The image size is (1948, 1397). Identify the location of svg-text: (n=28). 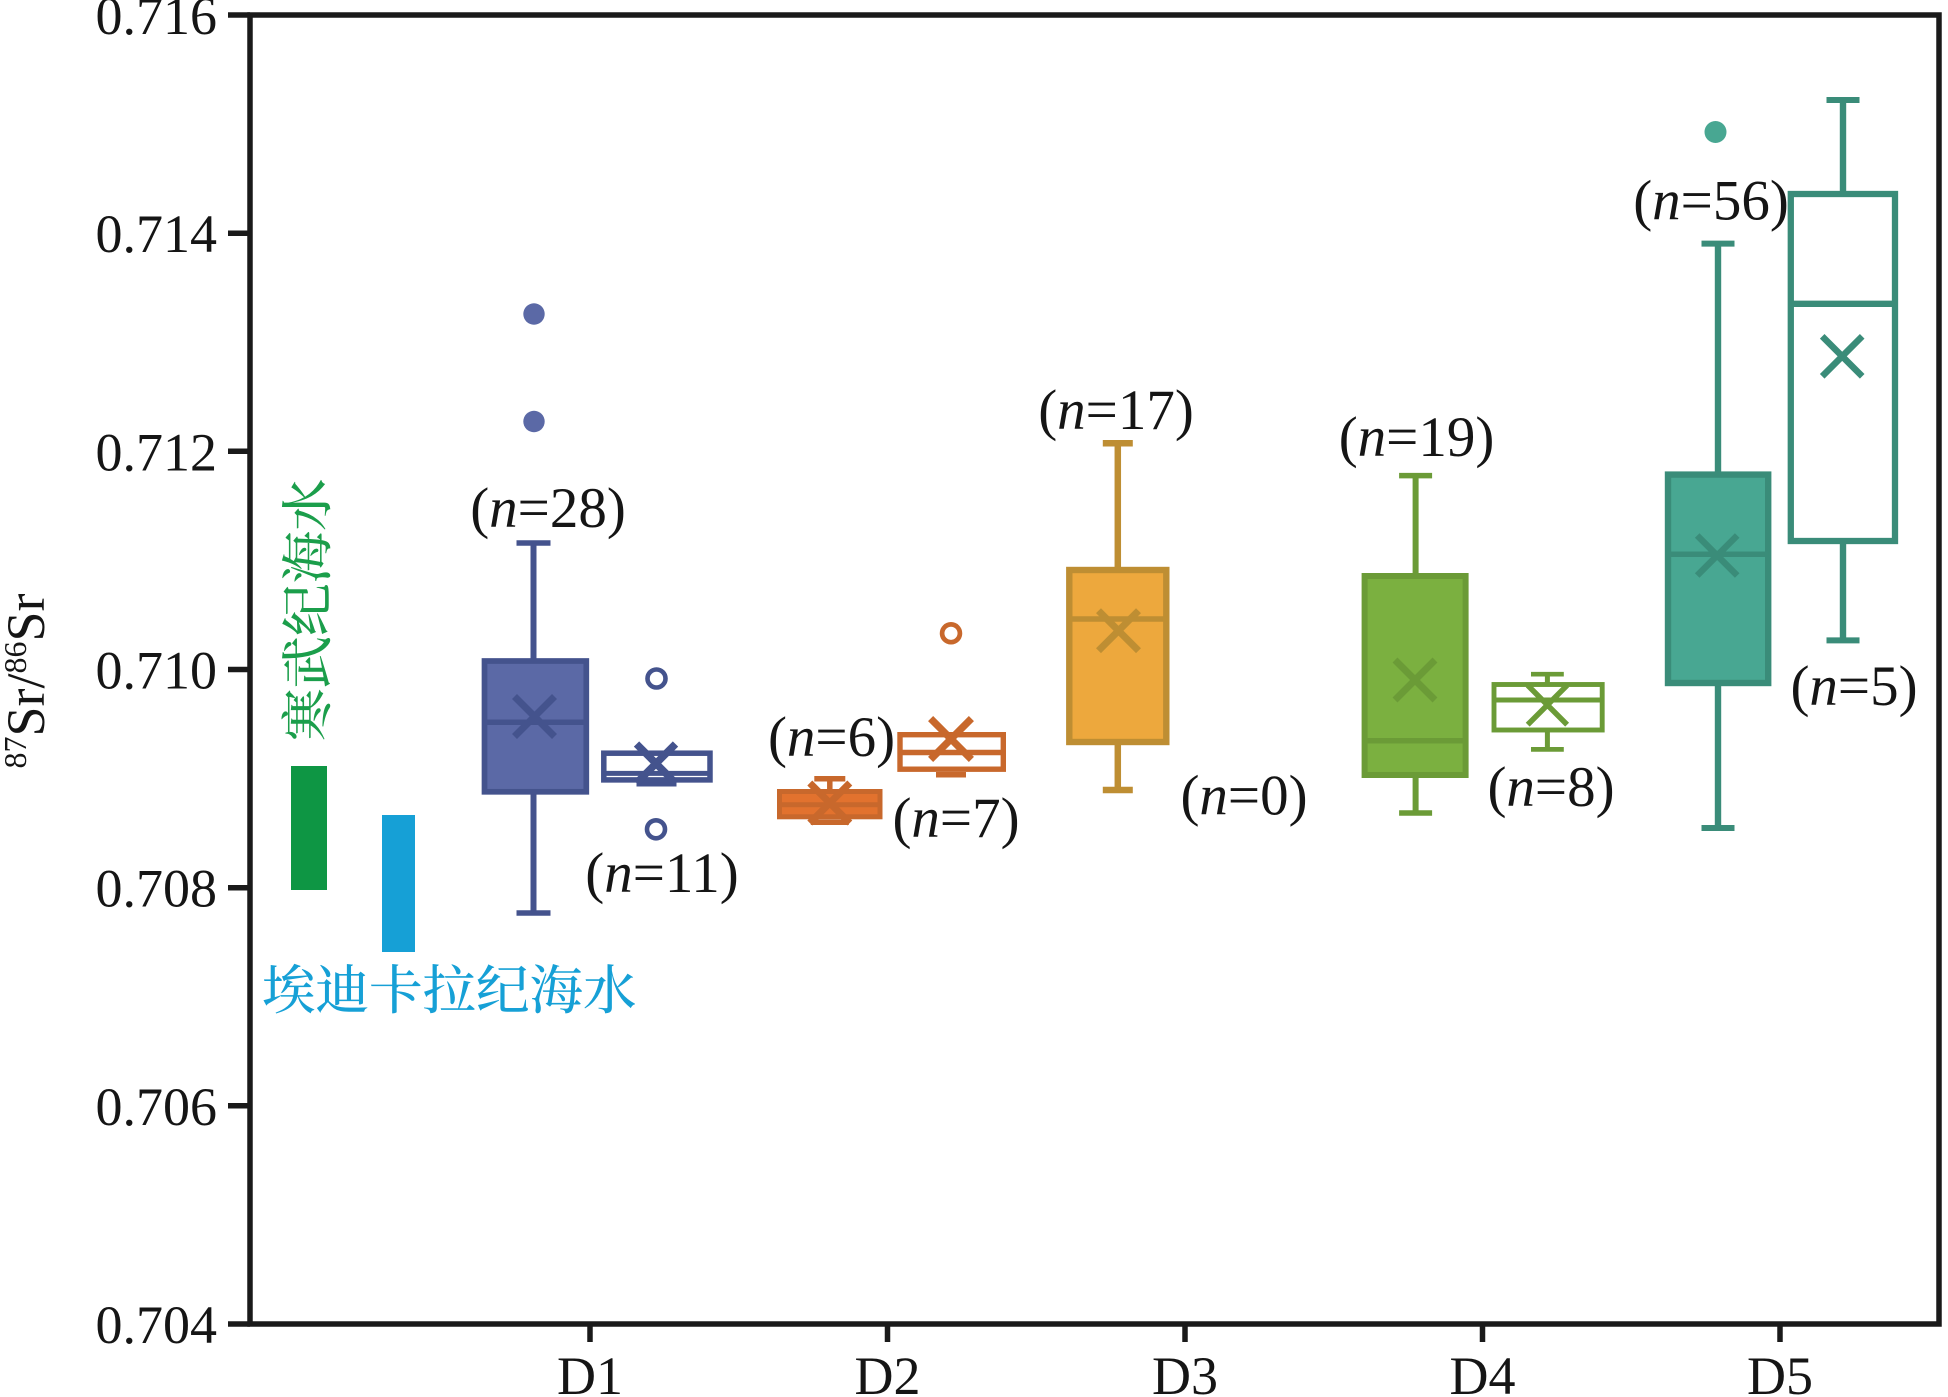
(548, 508).